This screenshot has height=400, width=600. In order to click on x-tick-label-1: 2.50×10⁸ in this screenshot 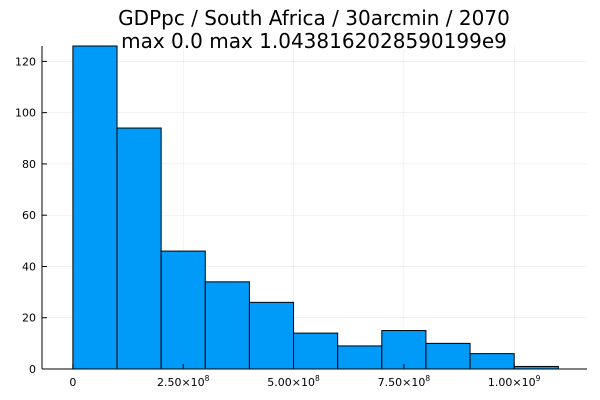, I will do `click(183, 381)`.